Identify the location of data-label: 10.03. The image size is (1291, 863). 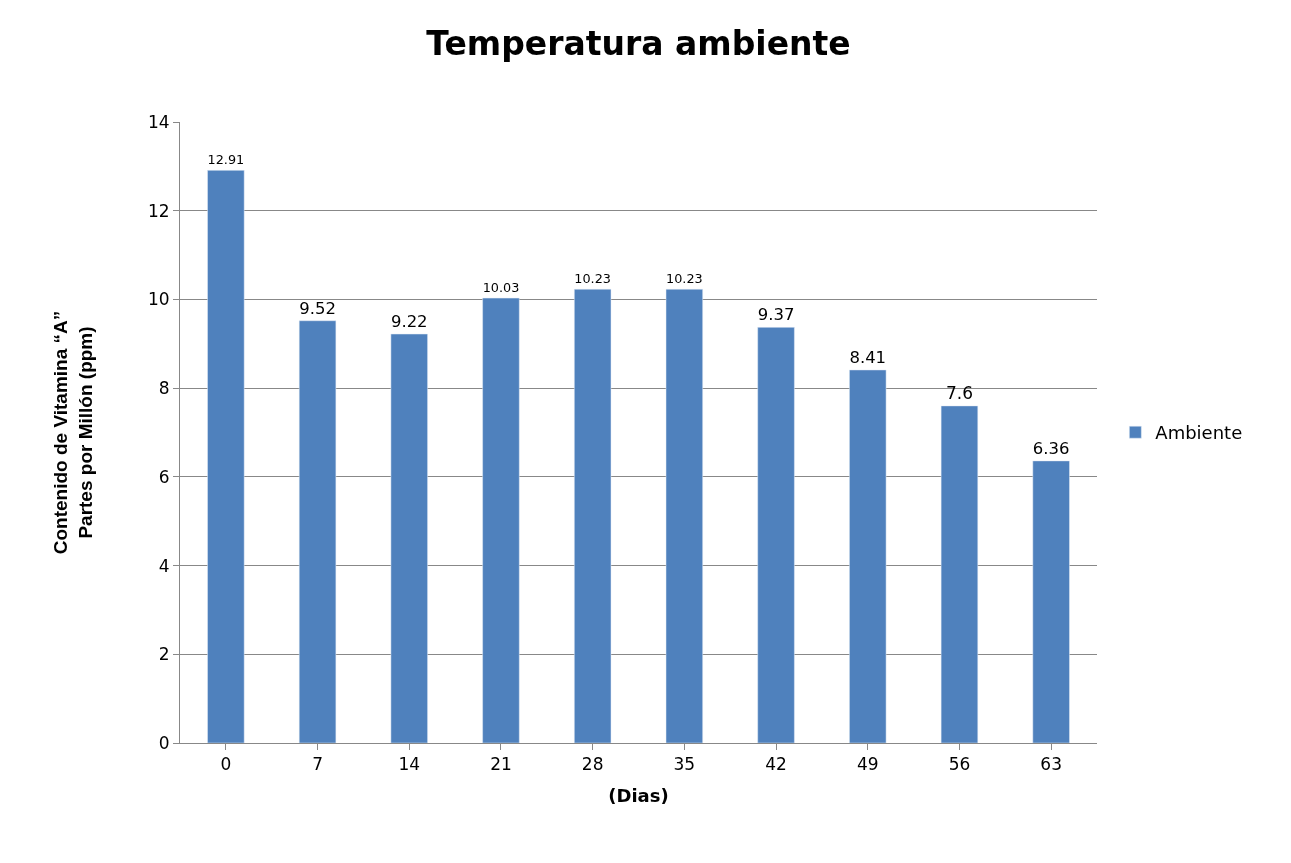
(501, 288).